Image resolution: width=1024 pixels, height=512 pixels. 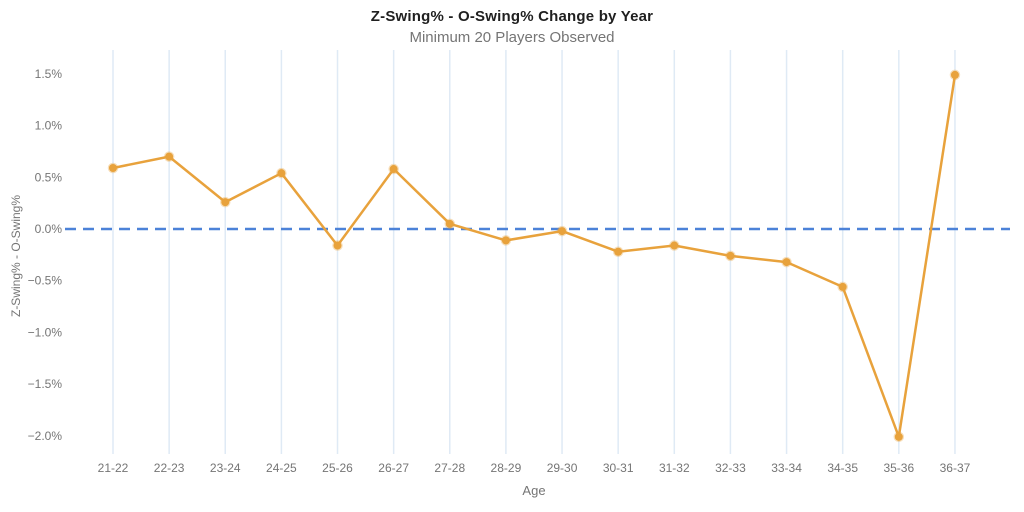 I want to click on x-tick-label: 30-31, so click(x=618, y=468).